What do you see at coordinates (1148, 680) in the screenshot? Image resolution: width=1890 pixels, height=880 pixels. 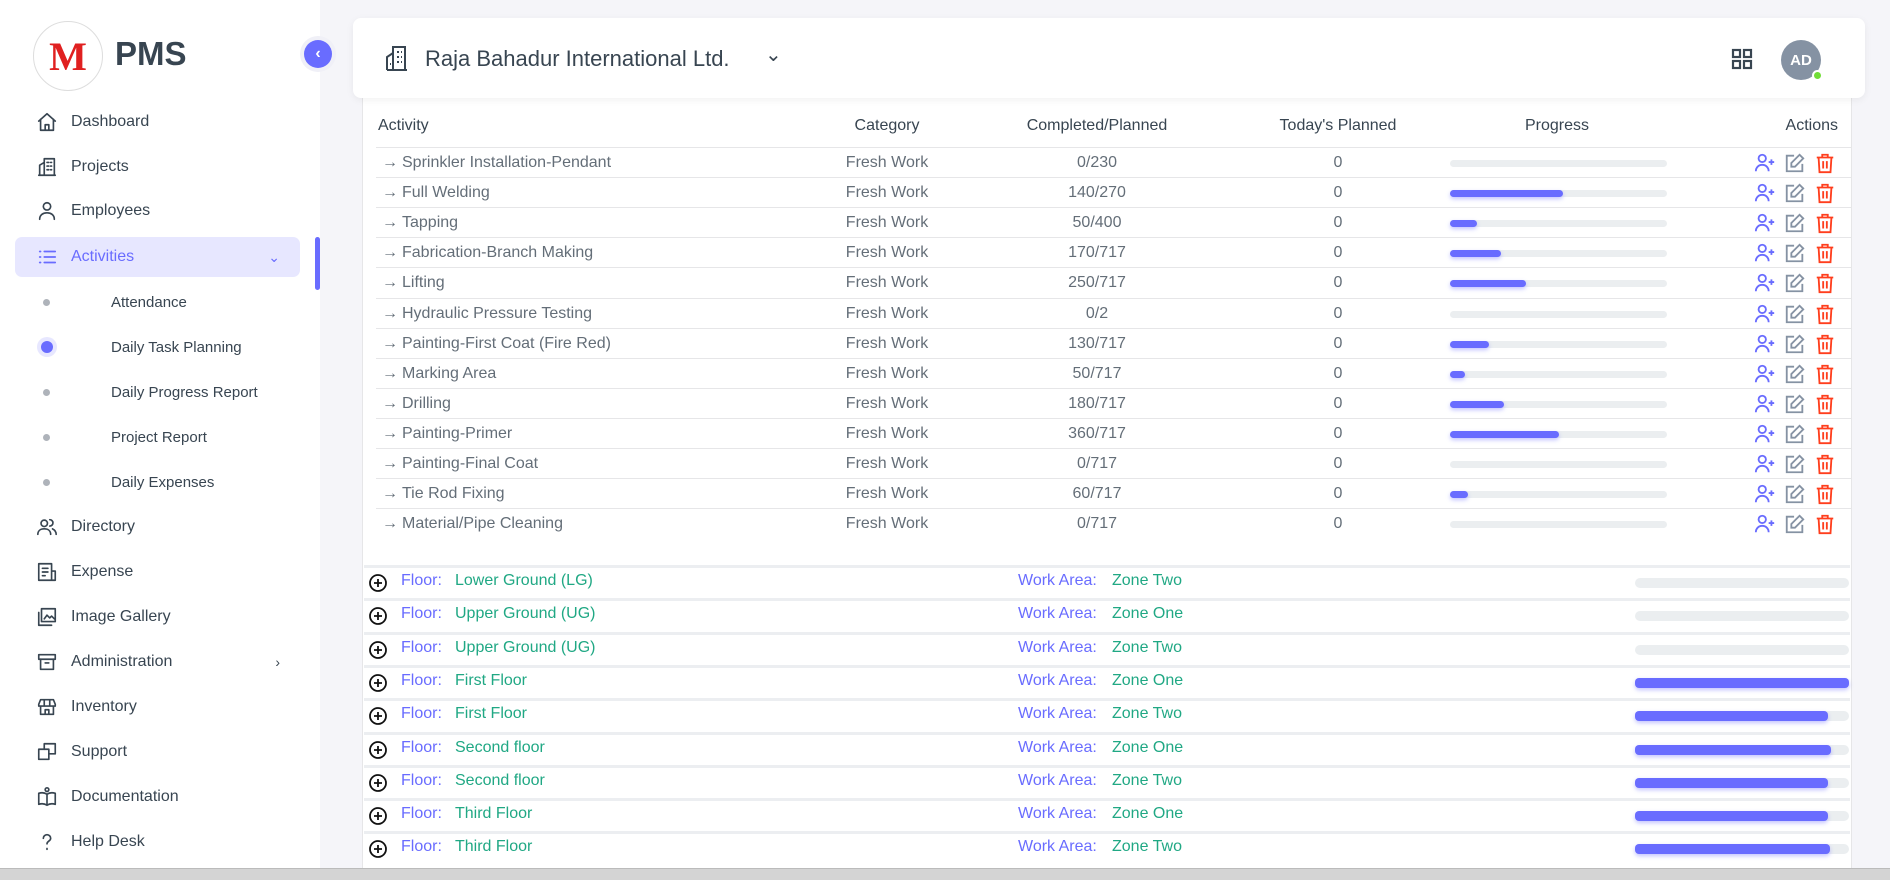 I see `work-area-name: Zone One` at bounding box center [1148, 680].